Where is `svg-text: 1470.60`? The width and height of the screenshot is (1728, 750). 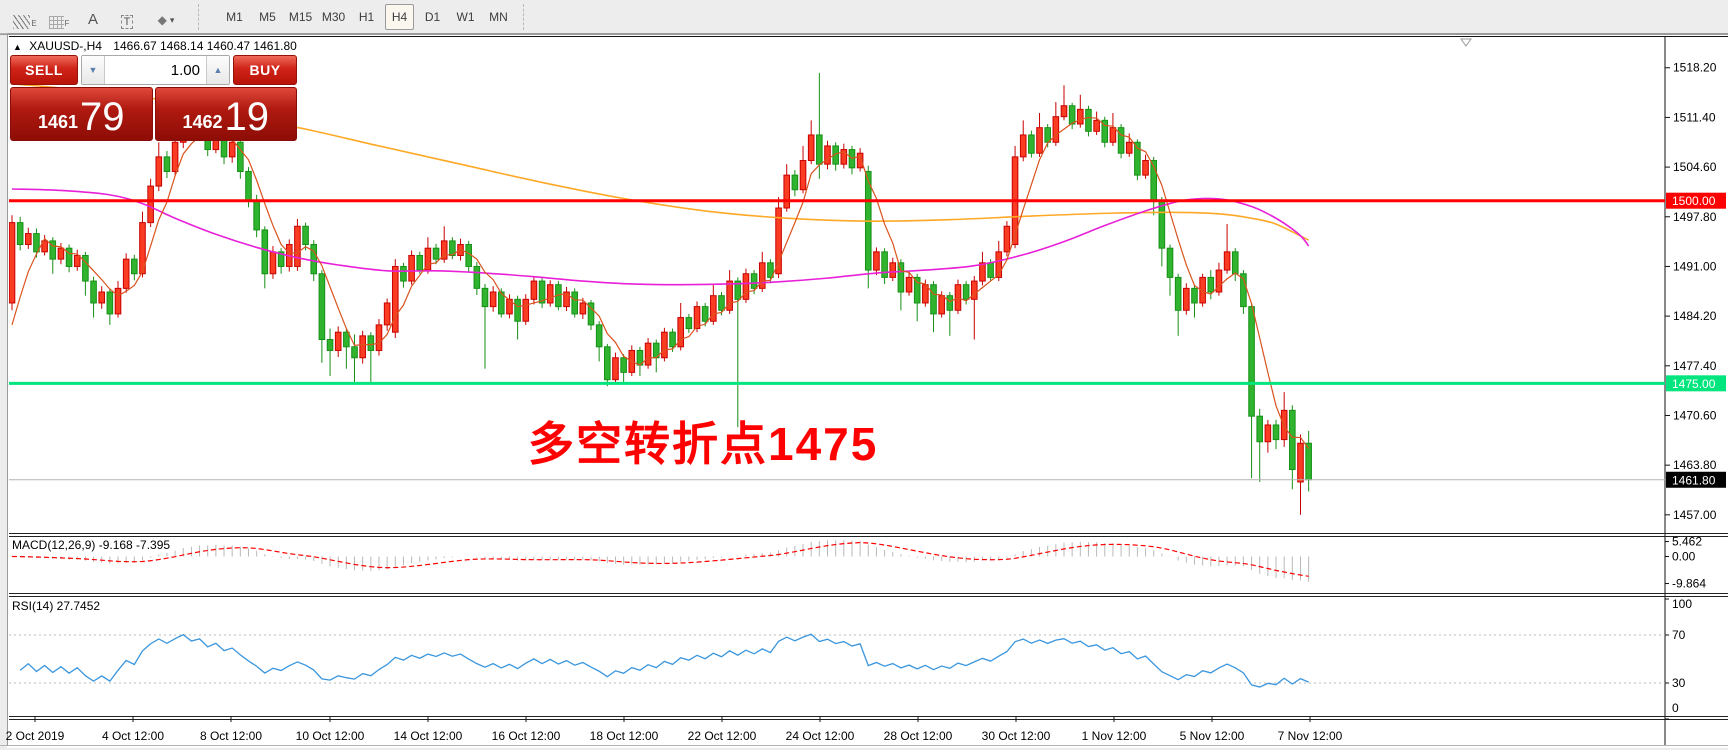 svg-text: 1470.60 is located at coordinates (1695, 415).